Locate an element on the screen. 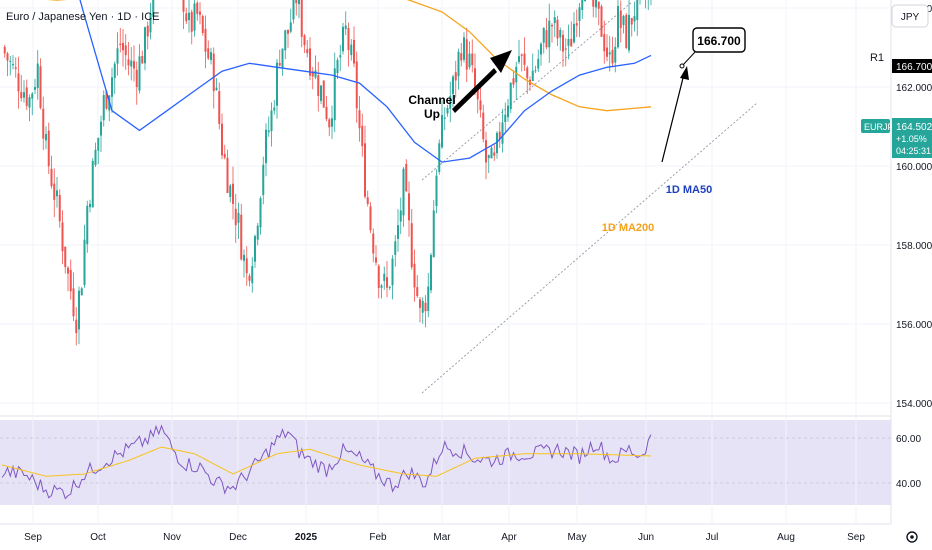  r1-label: R1 is located at coordinates (877, 58).